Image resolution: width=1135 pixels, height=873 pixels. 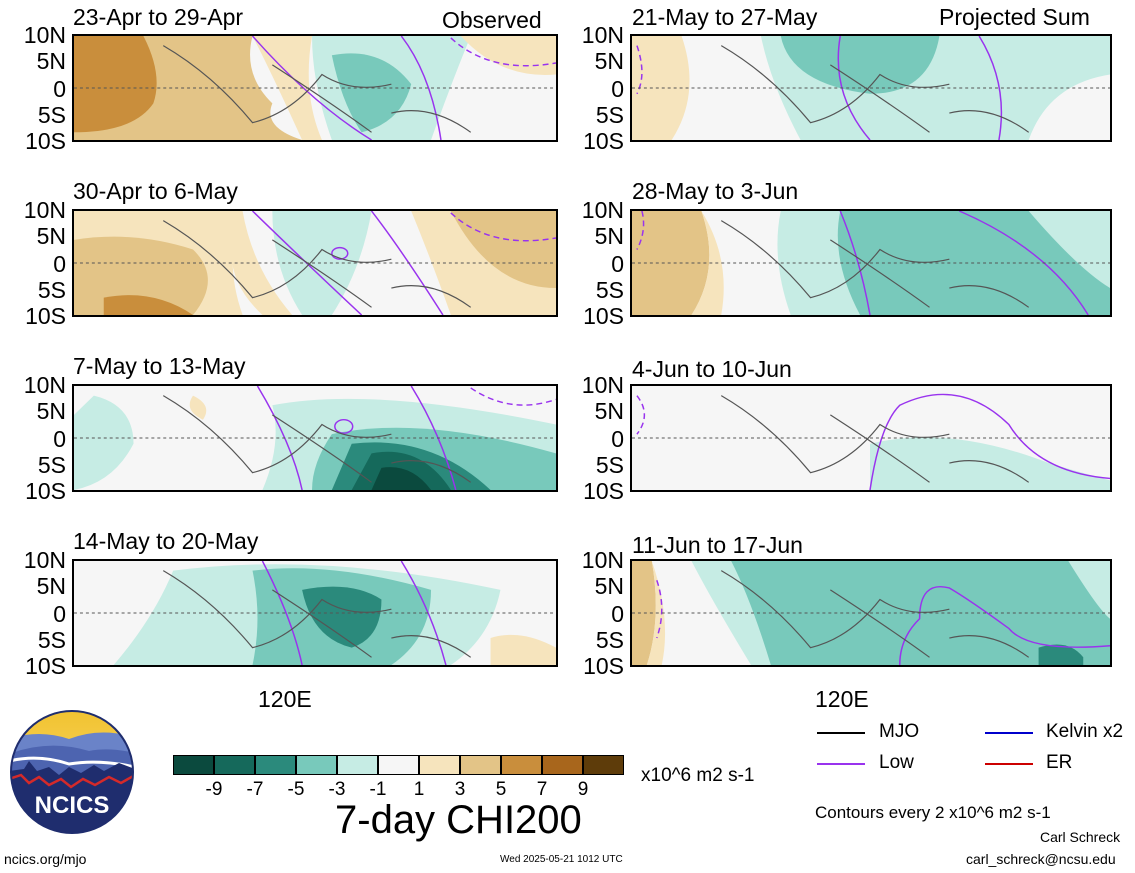 I want to click on colorbar-title: 7-day CHI200, so click(x=458, y=820).